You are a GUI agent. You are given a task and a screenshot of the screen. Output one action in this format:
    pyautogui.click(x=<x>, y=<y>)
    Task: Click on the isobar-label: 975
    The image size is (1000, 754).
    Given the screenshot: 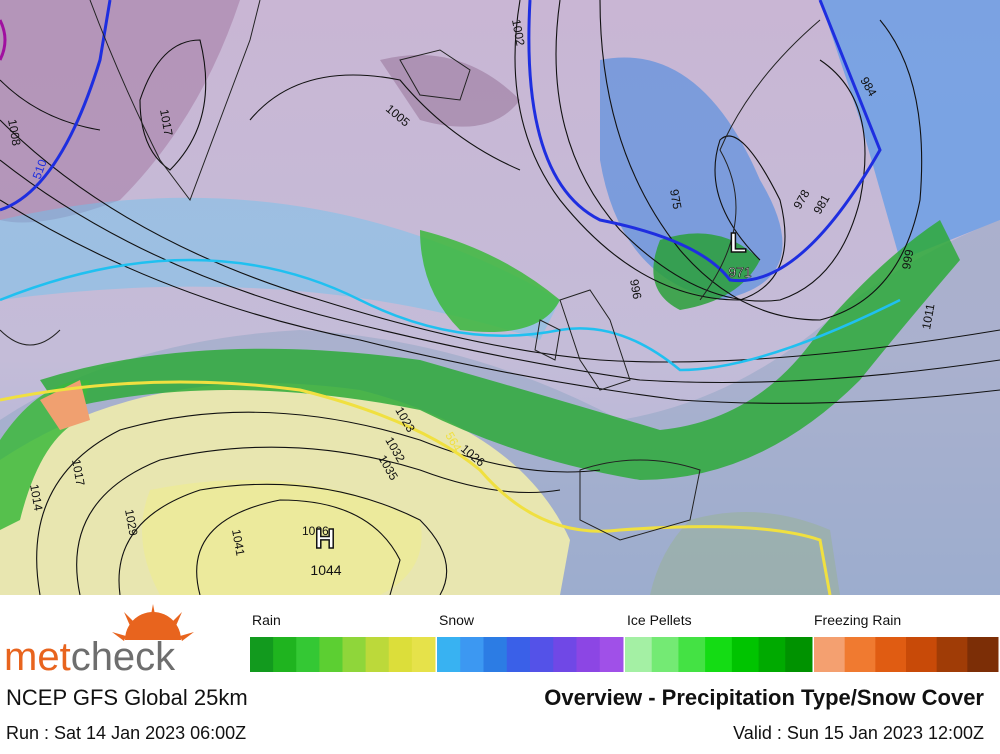 What is the action you would take?
    pyautogui.click(x=675, y=199)
    